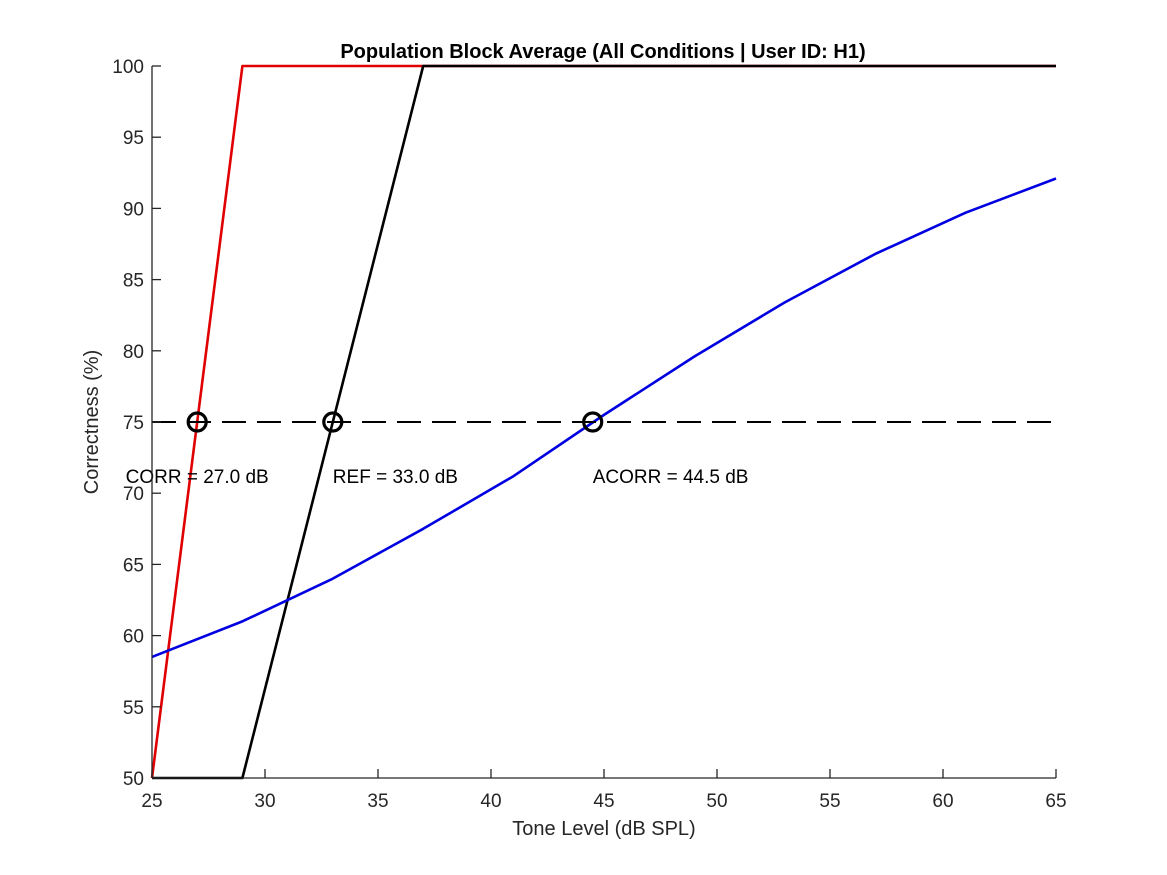 This screenshot has width=1167, height=875. Describe the element at coordinates (133, 281) in the screenshot. I see `y-tick-label: 85` at that location.